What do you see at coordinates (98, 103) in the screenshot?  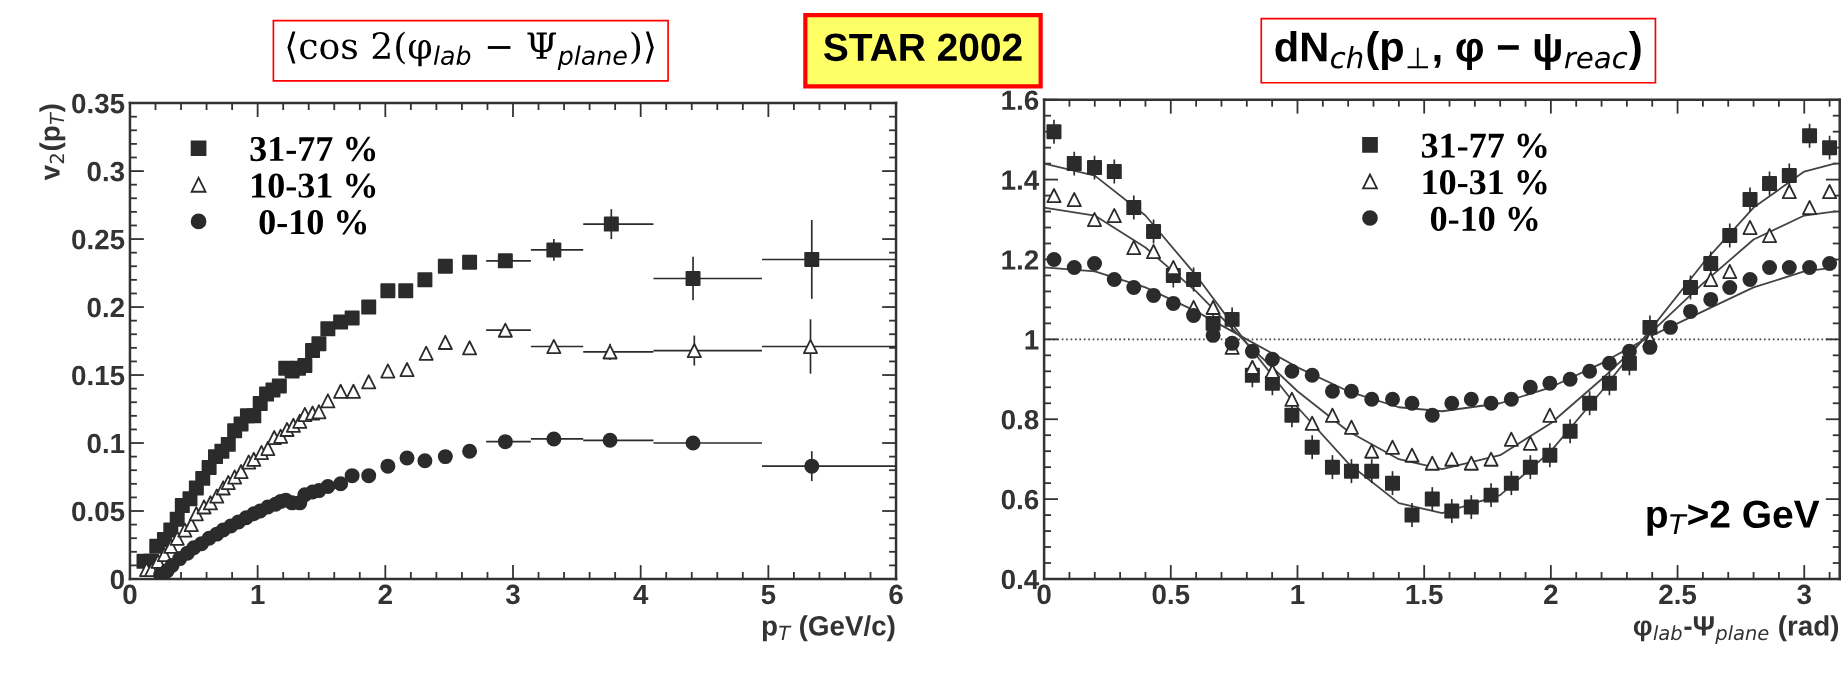 I see `y-tick-label: 0.35` at bounding box center [98, 103].